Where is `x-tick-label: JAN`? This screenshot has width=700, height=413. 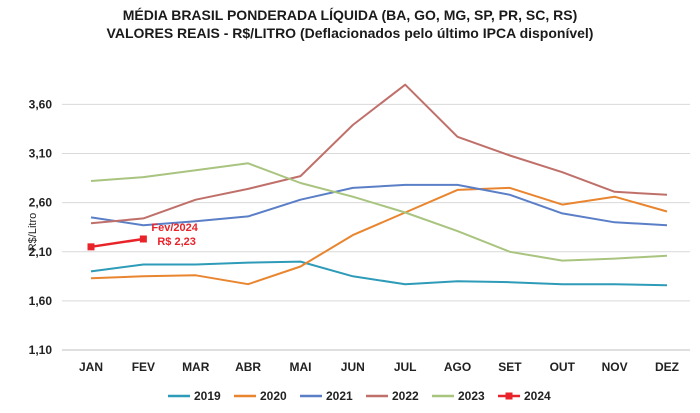 x-tick-label: JAN is located at coordinates (91, 367).